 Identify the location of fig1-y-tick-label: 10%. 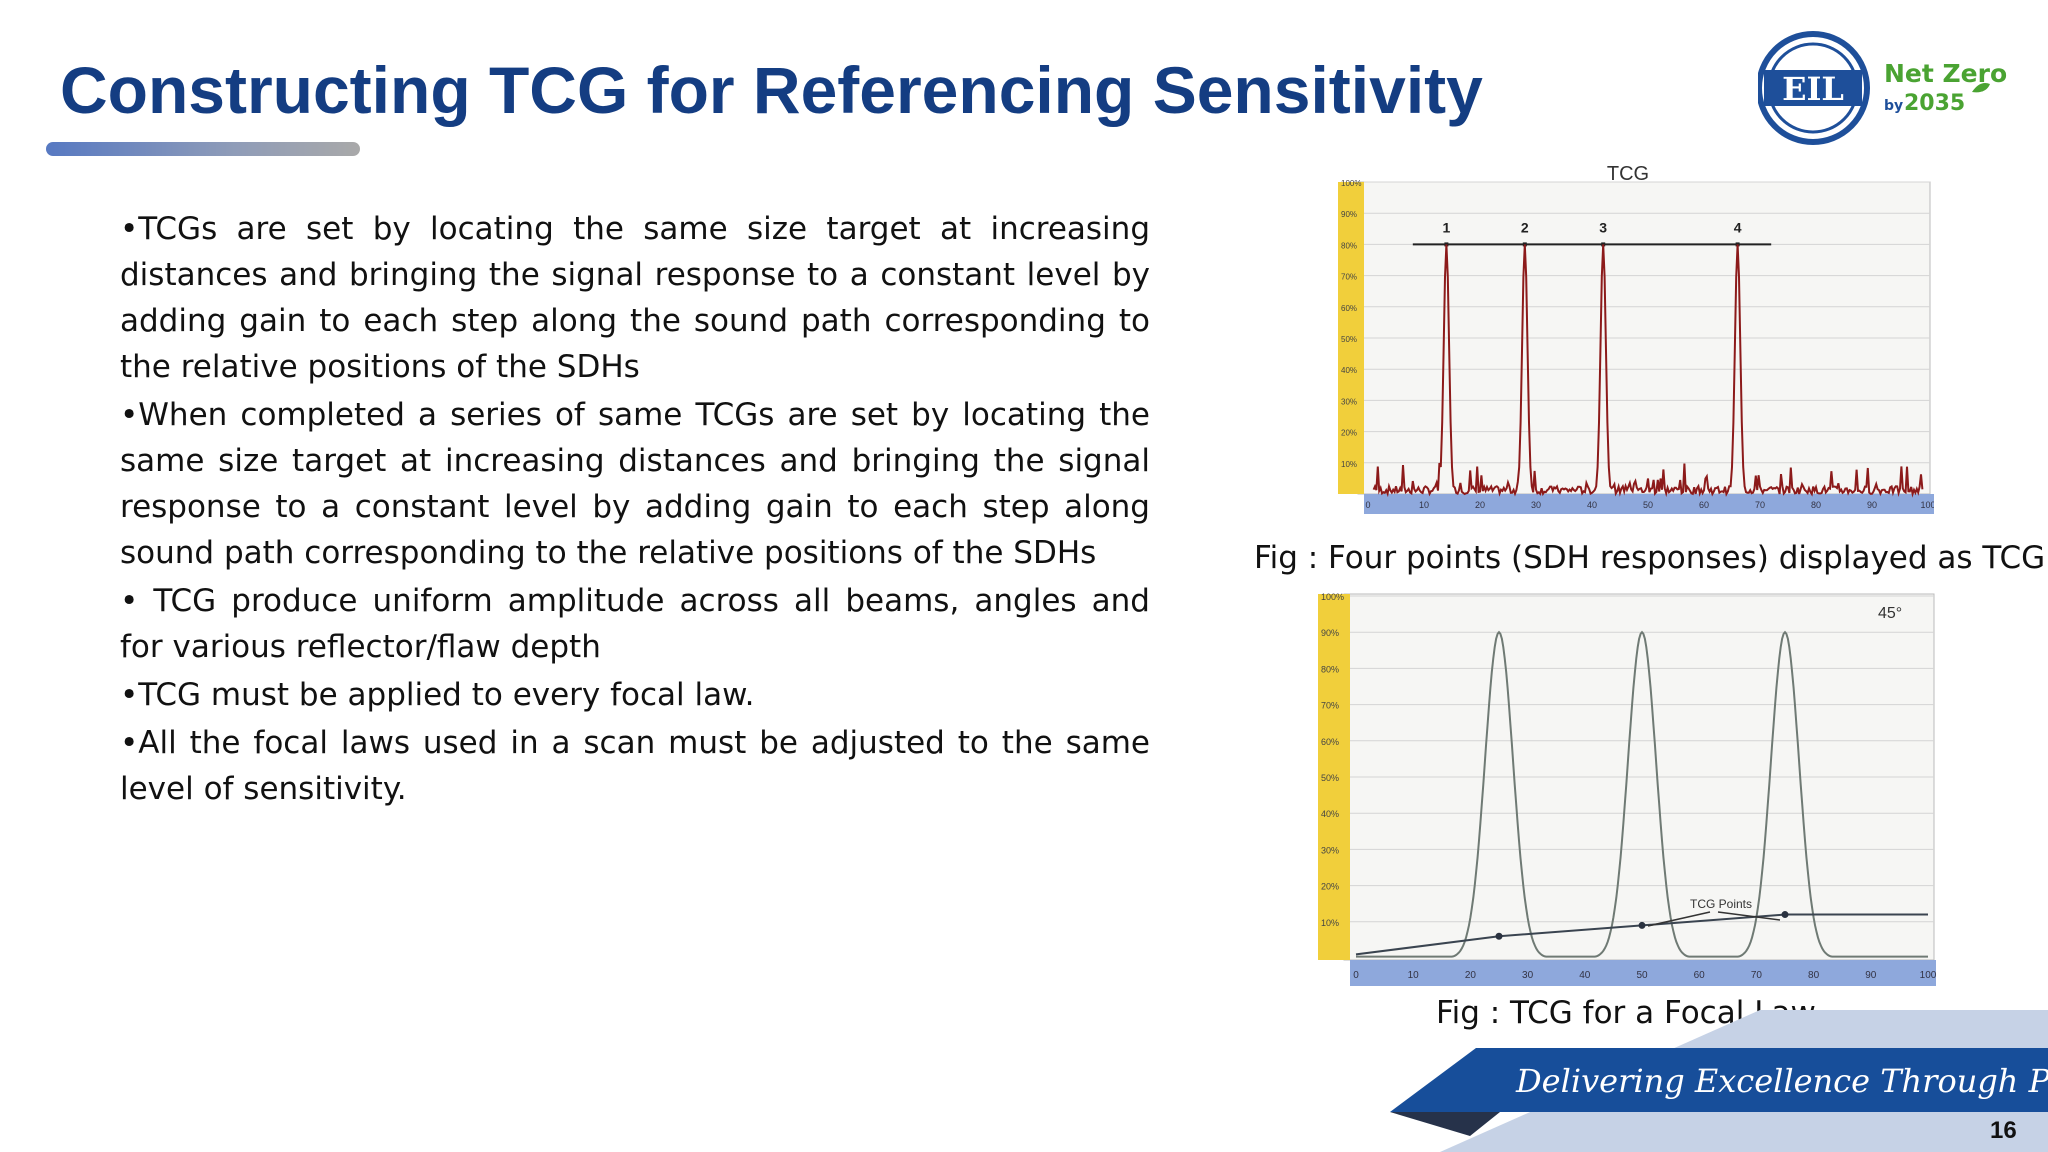
(1349, 464).